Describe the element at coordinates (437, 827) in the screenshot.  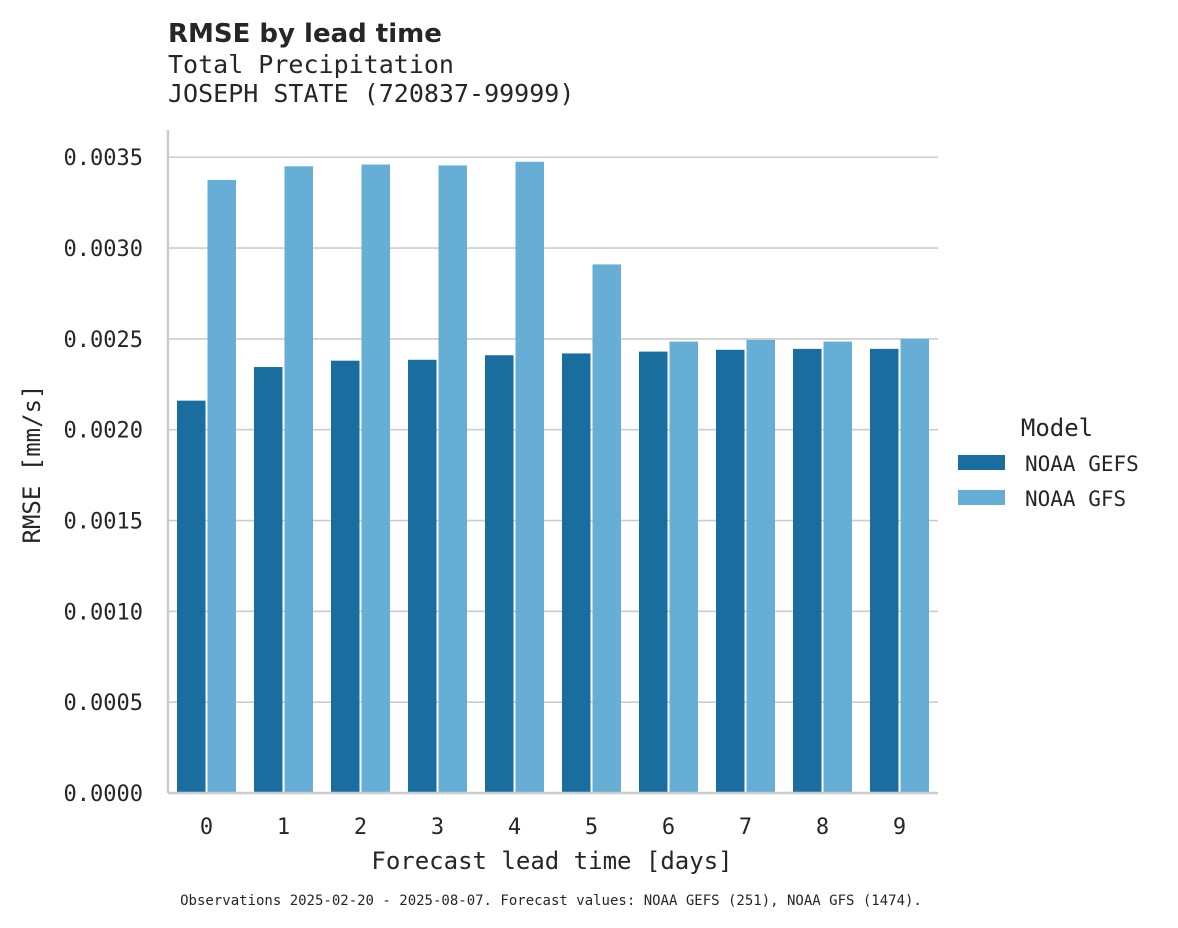
I see `x-tick-label: 3` at that location.